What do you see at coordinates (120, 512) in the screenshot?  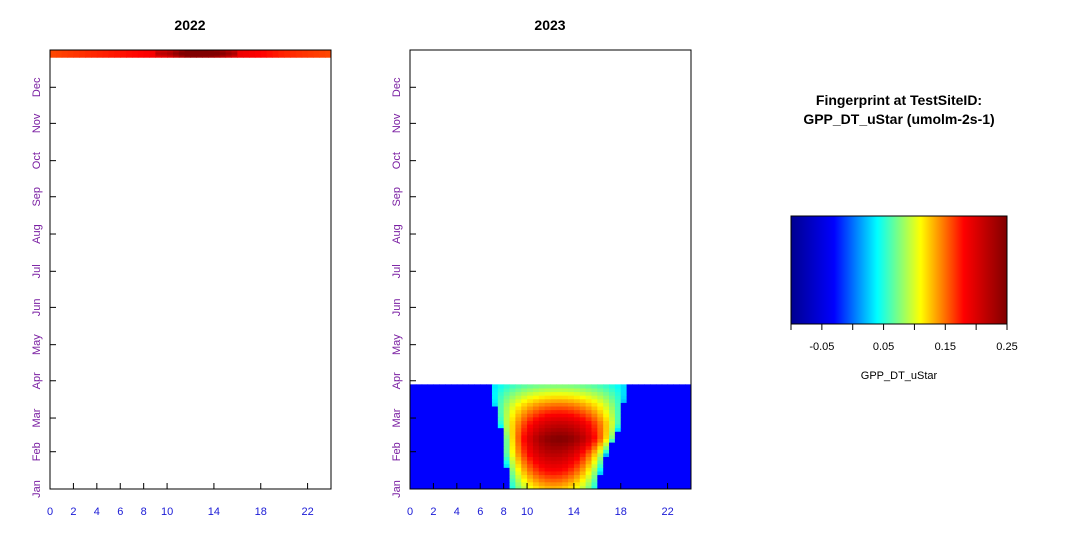 I see `hour-tick-label: 6` at bounding box center [120, 512].